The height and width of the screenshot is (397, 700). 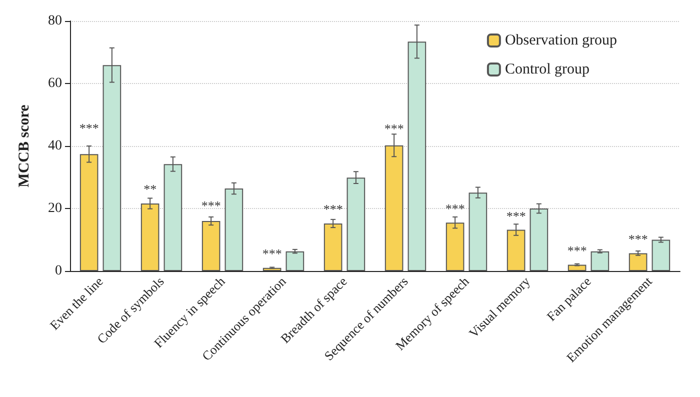 What do you see at coordinates (560, 40) in the screenshot?
I see `legend-label: Observation group` at bounding box center [560, 40].